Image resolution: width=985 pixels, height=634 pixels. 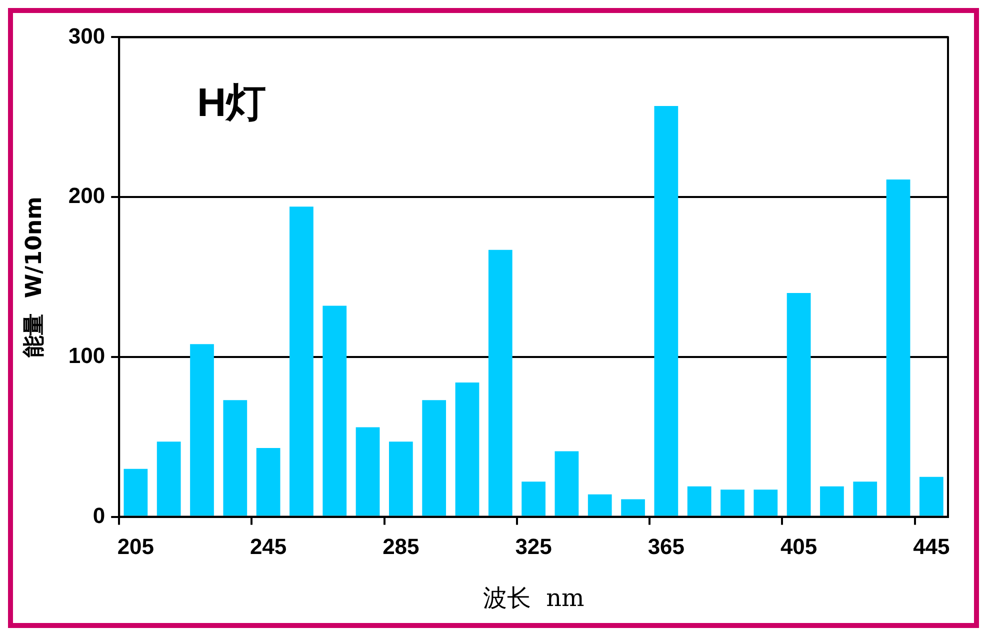 What do you see at coordinates (87, 355) in the screenshot?
I see `y-tick-label: 100` at bounding box center [87, 355].